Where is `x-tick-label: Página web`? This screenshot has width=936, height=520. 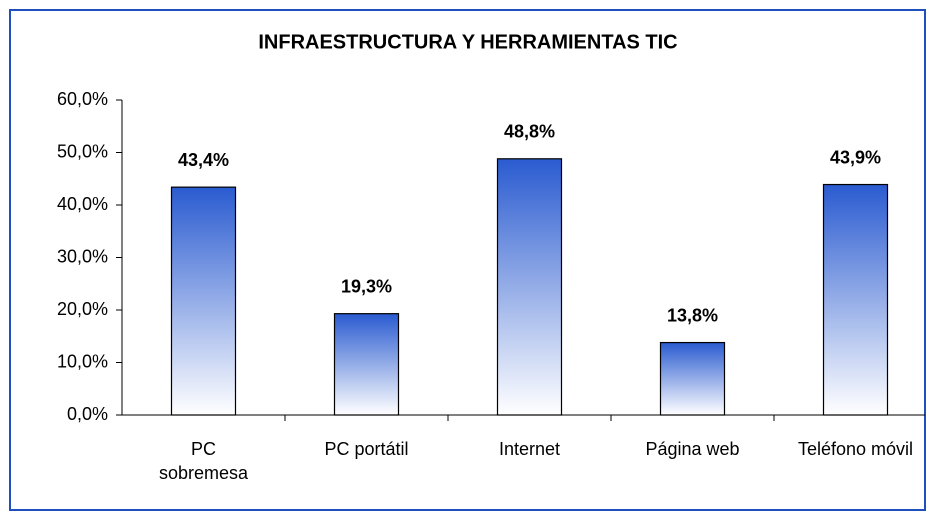 x-tick-label: Página web is located at coordinates (692, 449).